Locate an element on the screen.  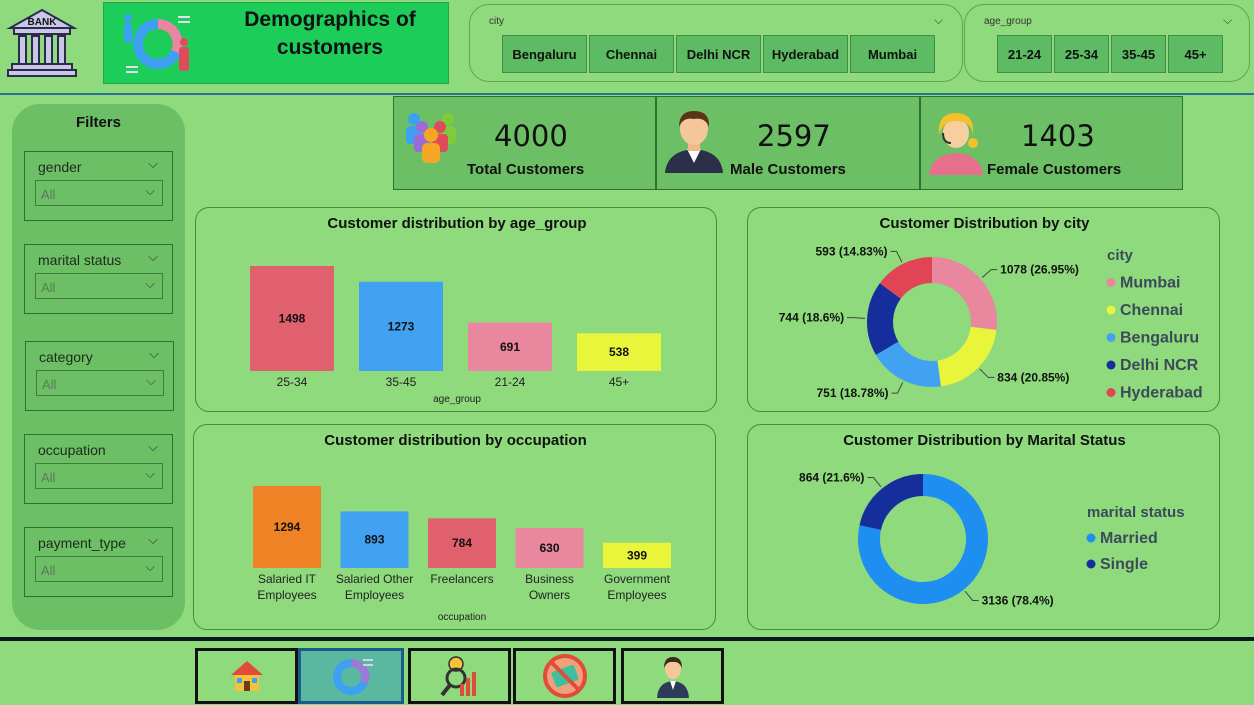
filter-marital-status: marital status ⌵ All ⌵ is located at coordinates (98, 279).